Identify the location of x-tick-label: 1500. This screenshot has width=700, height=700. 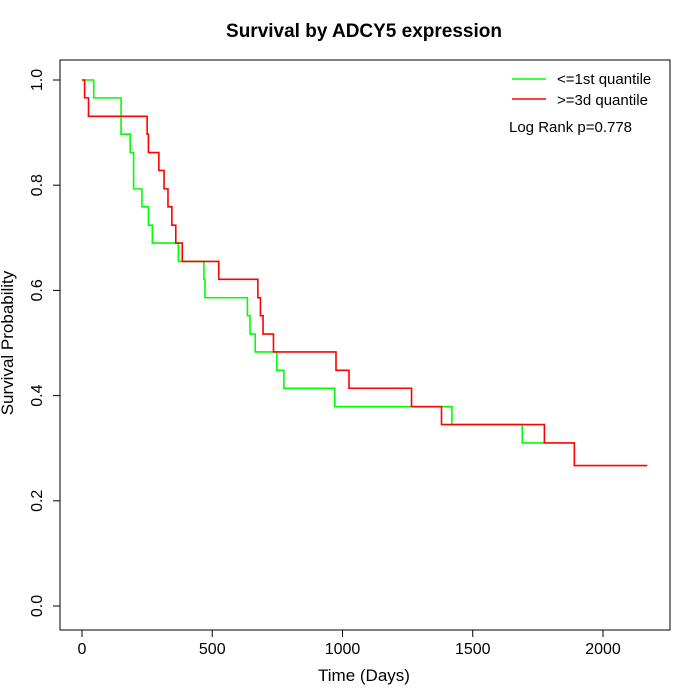
(473, 649).